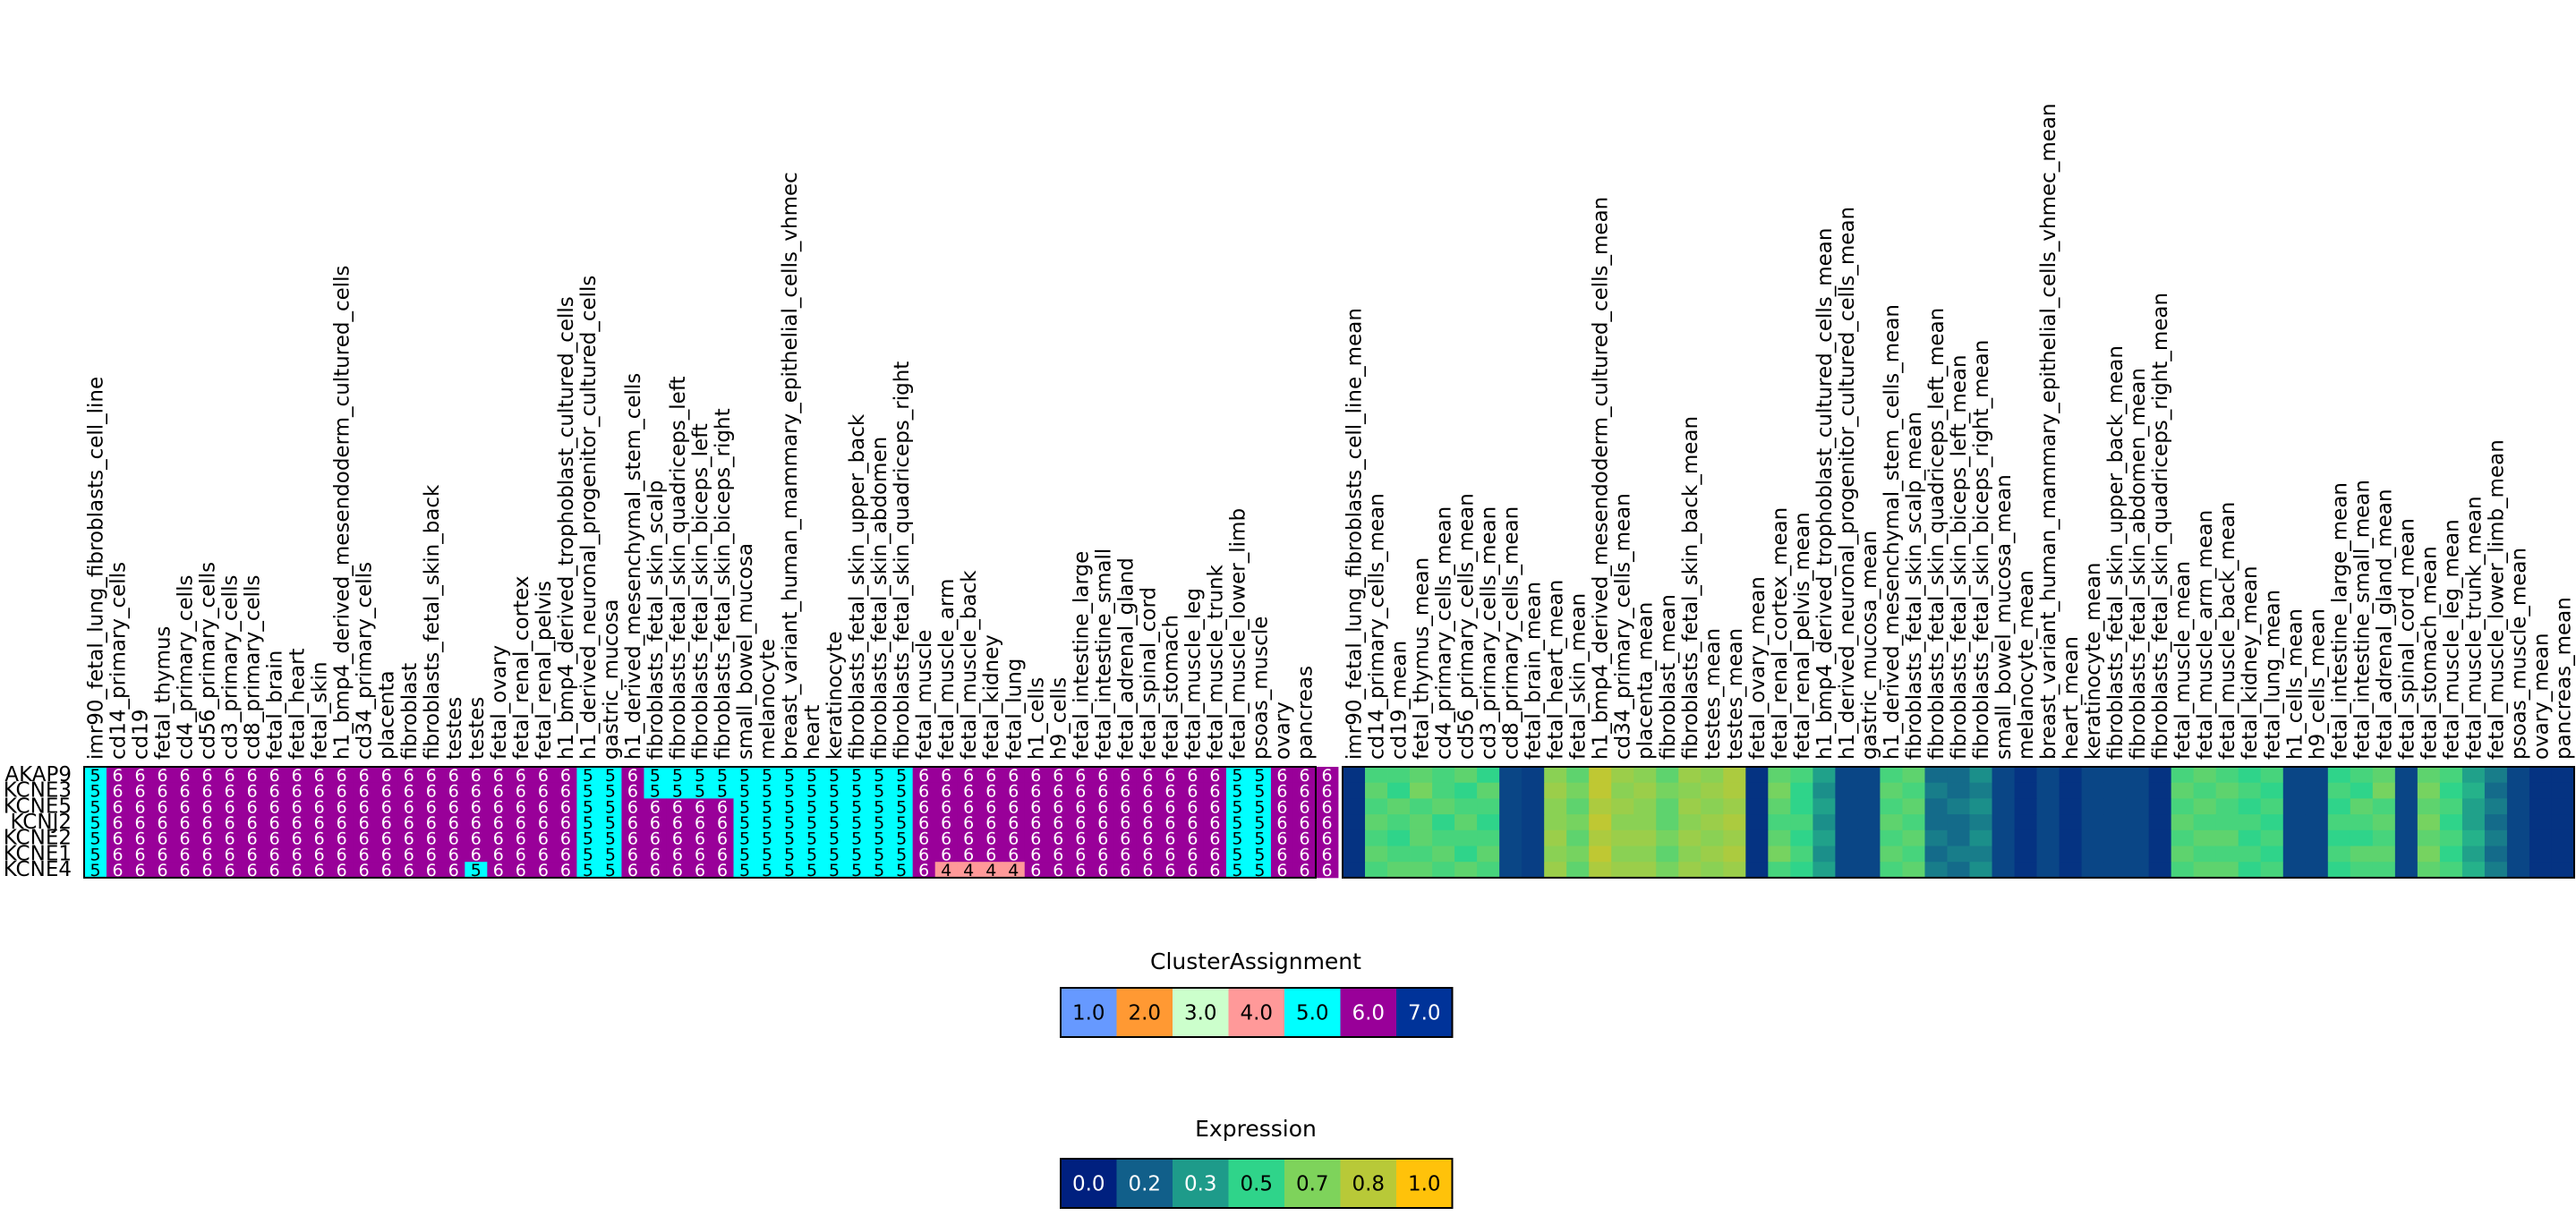  I want to click on cluster-cell-label: 4, so click(968, 870).